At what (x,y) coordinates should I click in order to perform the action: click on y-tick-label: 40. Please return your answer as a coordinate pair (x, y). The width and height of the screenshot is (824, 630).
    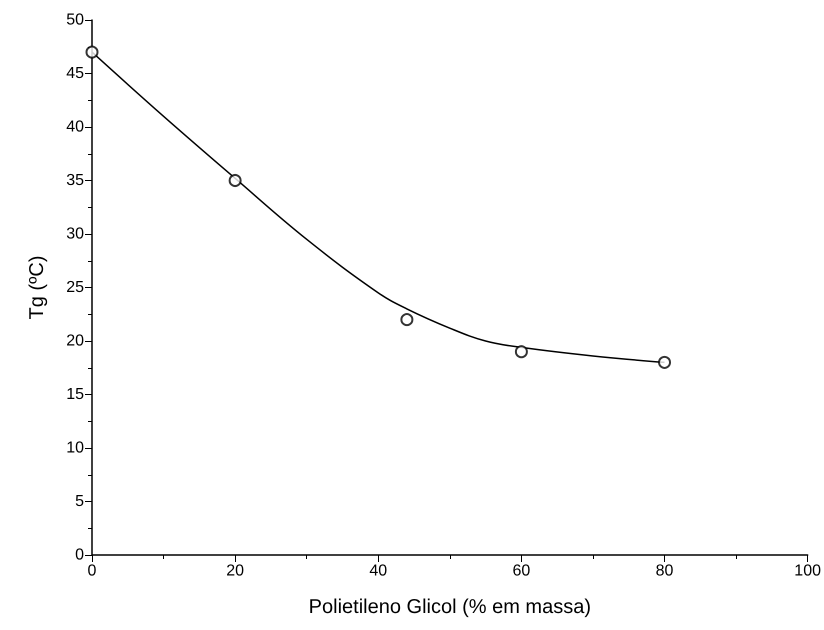
    Looking at the image, I should click on (75, 127).